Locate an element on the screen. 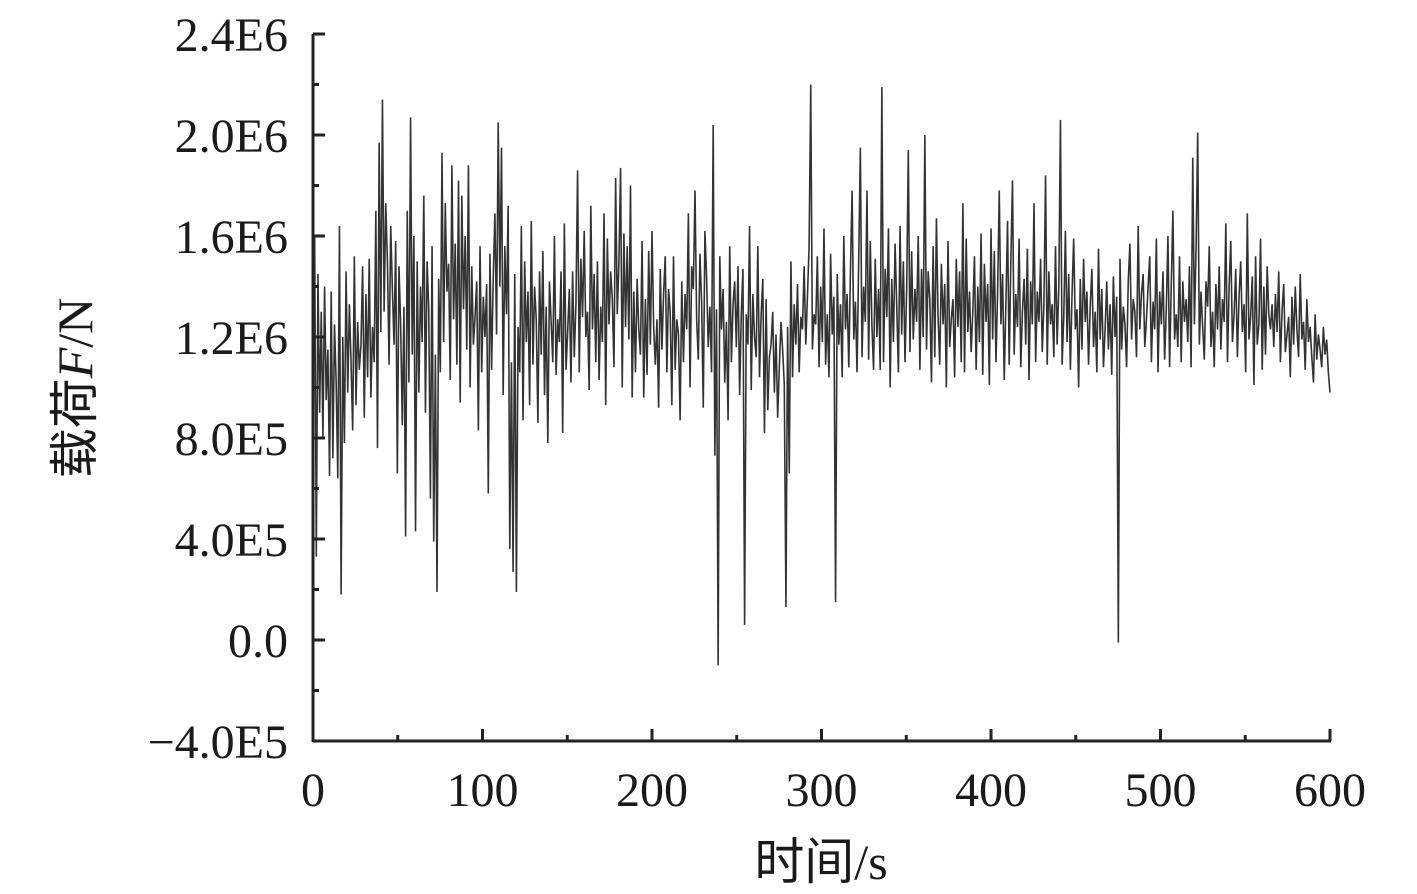 Image resolution: width=1417 pixels, height=894 pixels. x-tick-label: 100 is located at coordinates (483, 790).